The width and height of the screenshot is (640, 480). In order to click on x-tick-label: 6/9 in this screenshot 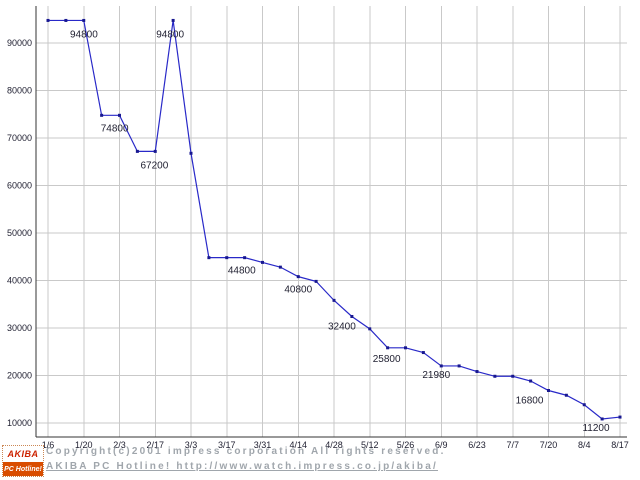, I will do `click(441, 445)`.